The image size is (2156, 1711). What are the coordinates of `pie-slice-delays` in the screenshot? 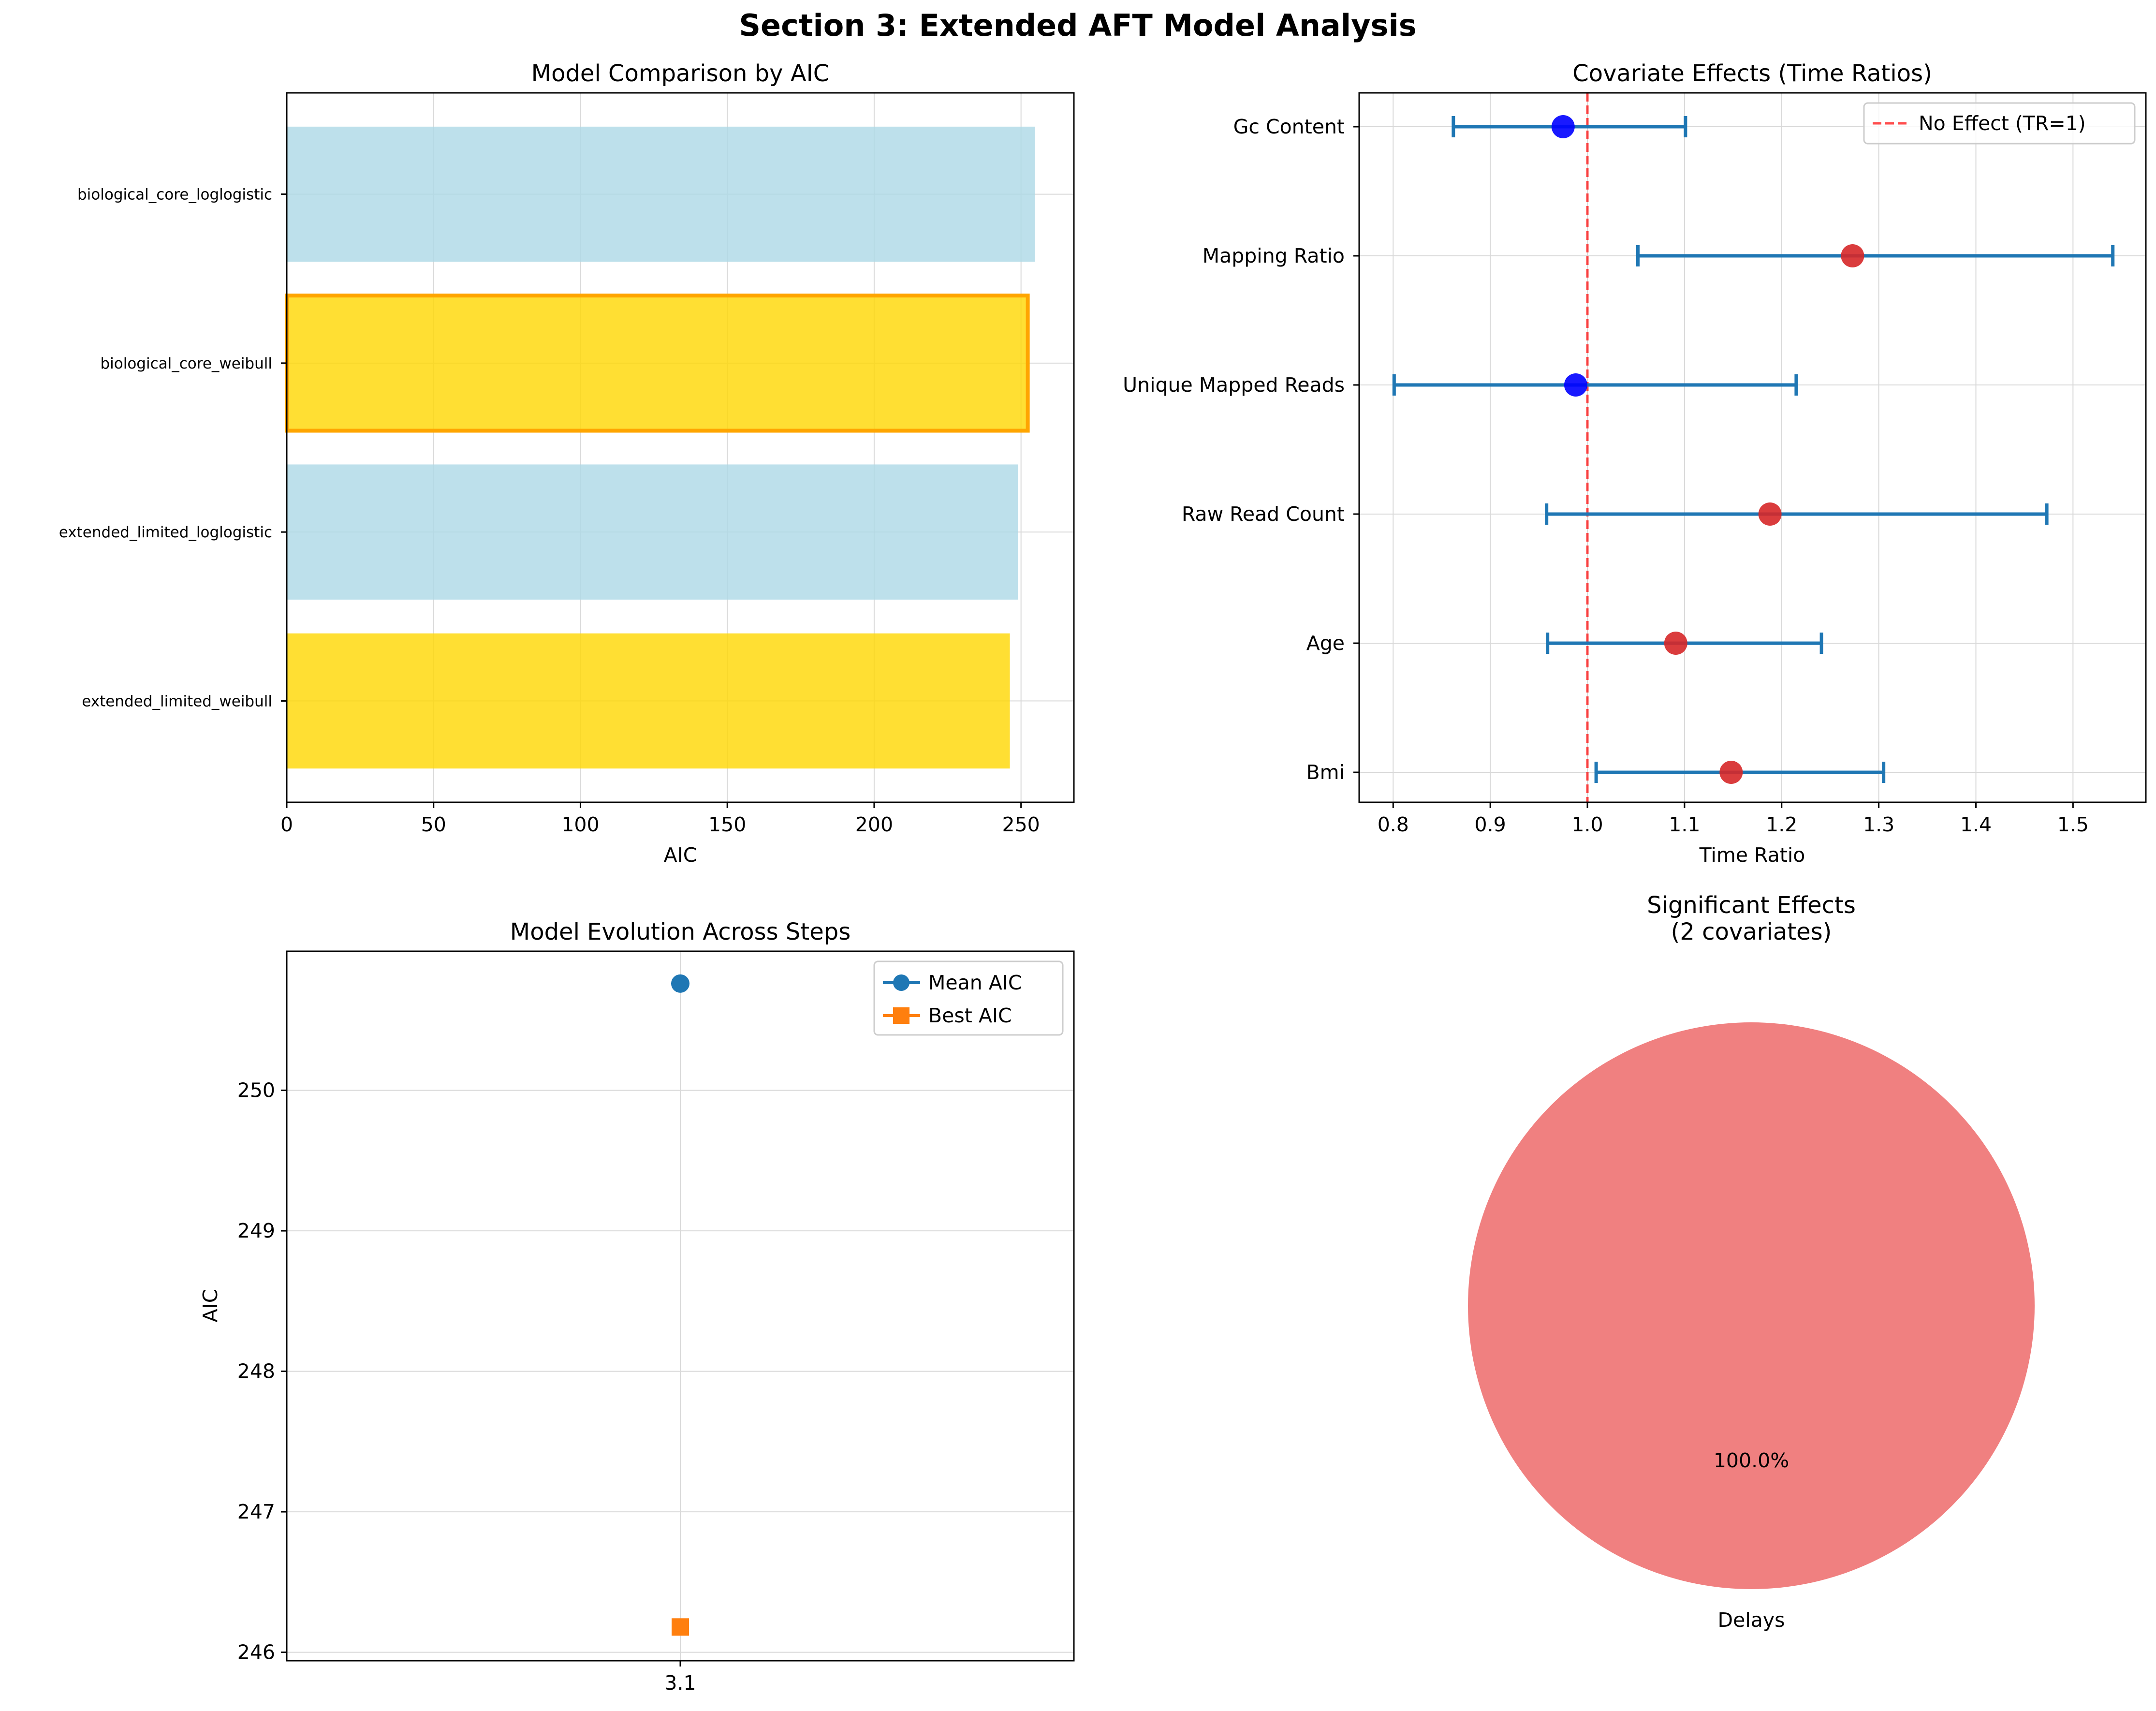 It's located at (1752, 1305).